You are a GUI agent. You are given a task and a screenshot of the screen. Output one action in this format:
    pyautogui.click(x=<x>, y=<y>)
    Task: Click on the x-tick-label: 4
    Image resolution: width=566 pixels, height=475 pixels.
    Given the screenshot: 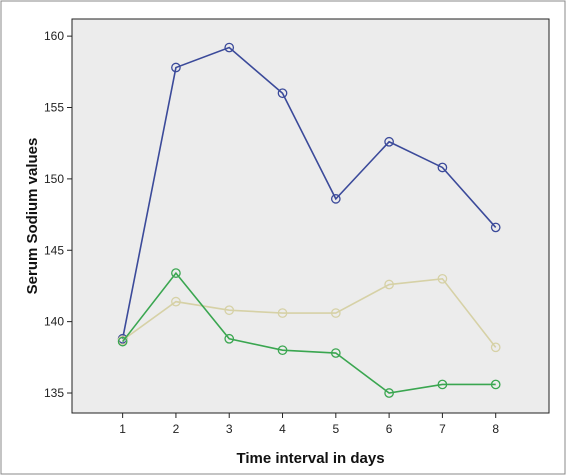 What is the action you would take?
    pyautogui.click(x=282, y=429)
    